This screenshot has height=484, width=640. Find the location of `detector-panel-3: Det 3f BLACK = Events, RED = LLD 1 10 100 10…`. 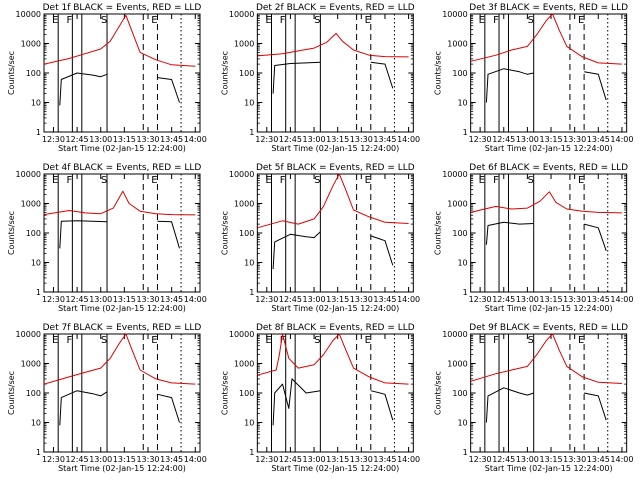

detector-panel-3: Det 3f BLACK = Events, RED = LLD 1 10 100 10… is located at coordinates (534, 78).